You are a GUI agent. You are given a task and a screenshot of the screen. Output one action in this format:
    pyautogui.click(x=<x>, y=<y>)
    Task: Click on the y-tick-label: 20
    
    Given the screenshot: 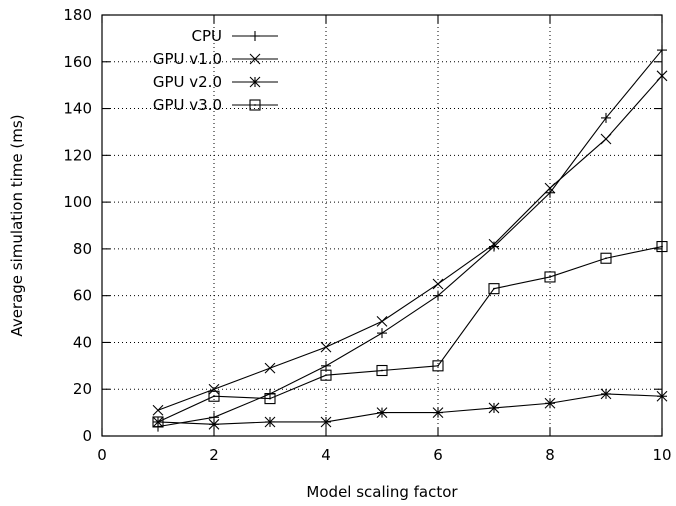 What is the action you would take?
    pyautogui.click(x=82, y=389)
    